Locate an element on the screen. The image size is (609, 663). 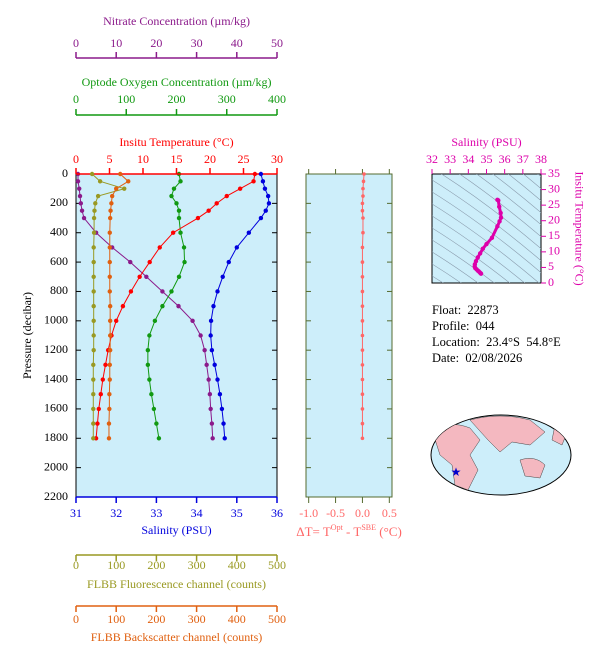
x-tick-label: 35 is located at coordinates (237, 513).